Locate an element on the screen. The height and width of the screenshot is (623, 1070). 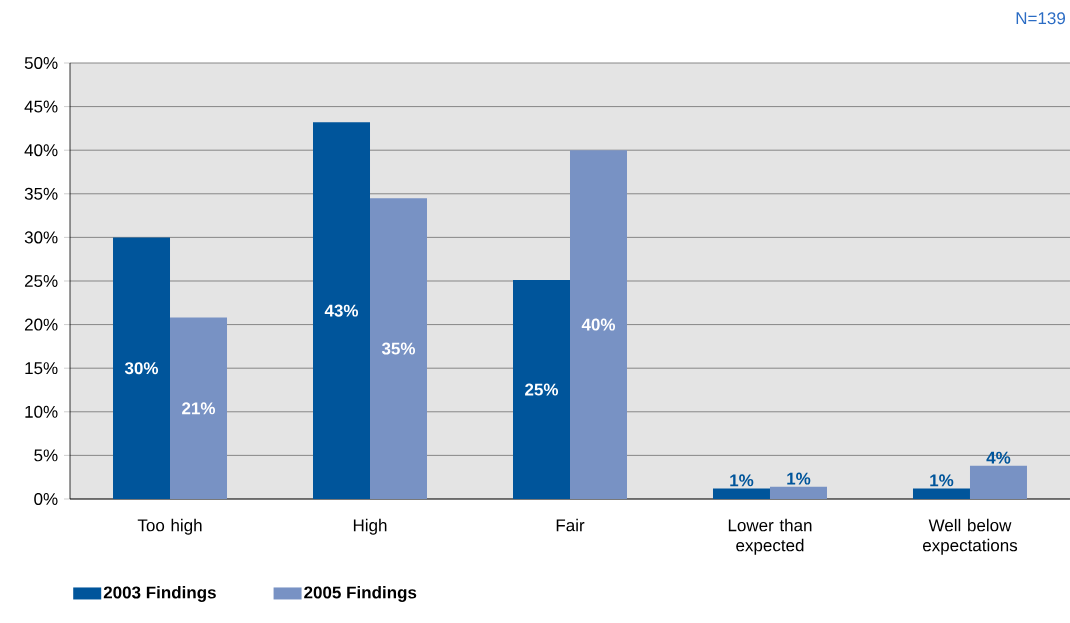
y-tick-label: 20% is located at coordinates (41, 324).